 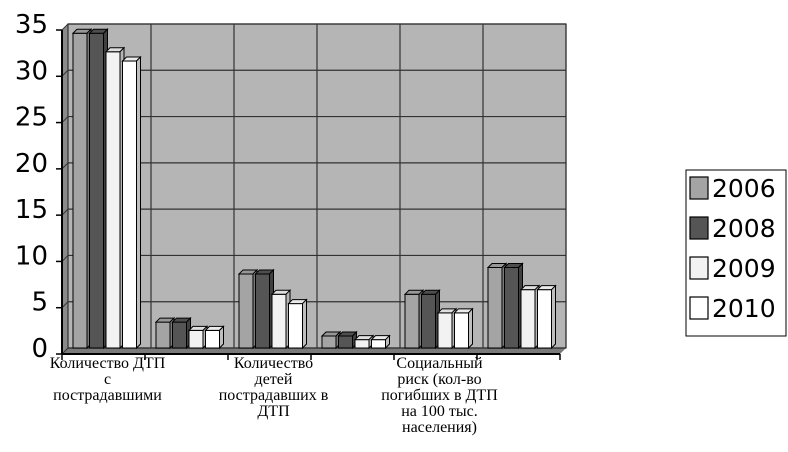 I want to click on legend-item: 2009, so click(x=732, y=268).